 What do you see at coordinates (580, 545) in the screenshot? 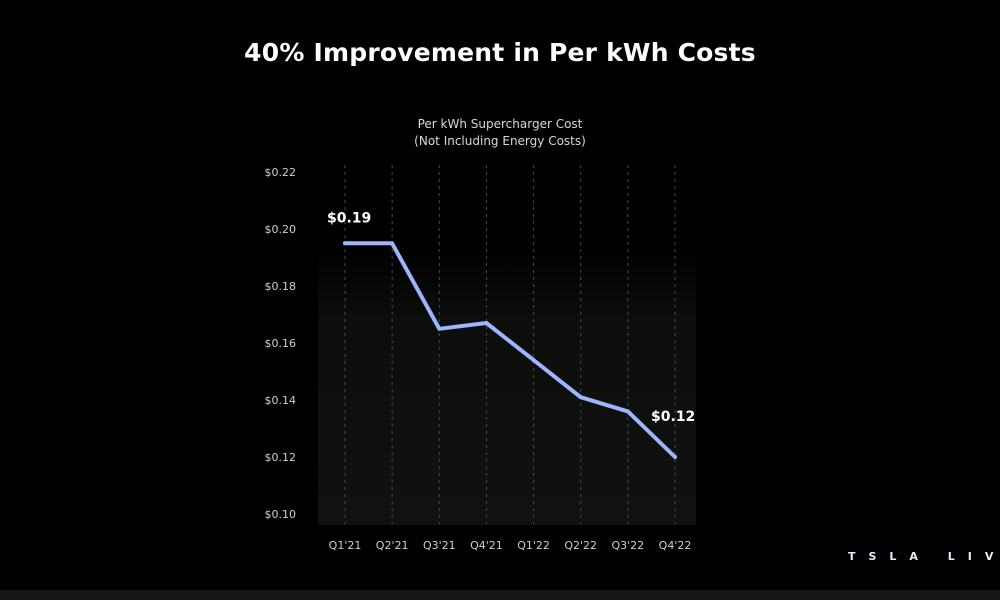
I see `x-tick-label: Q2'22` at bounding box center [580, 545].